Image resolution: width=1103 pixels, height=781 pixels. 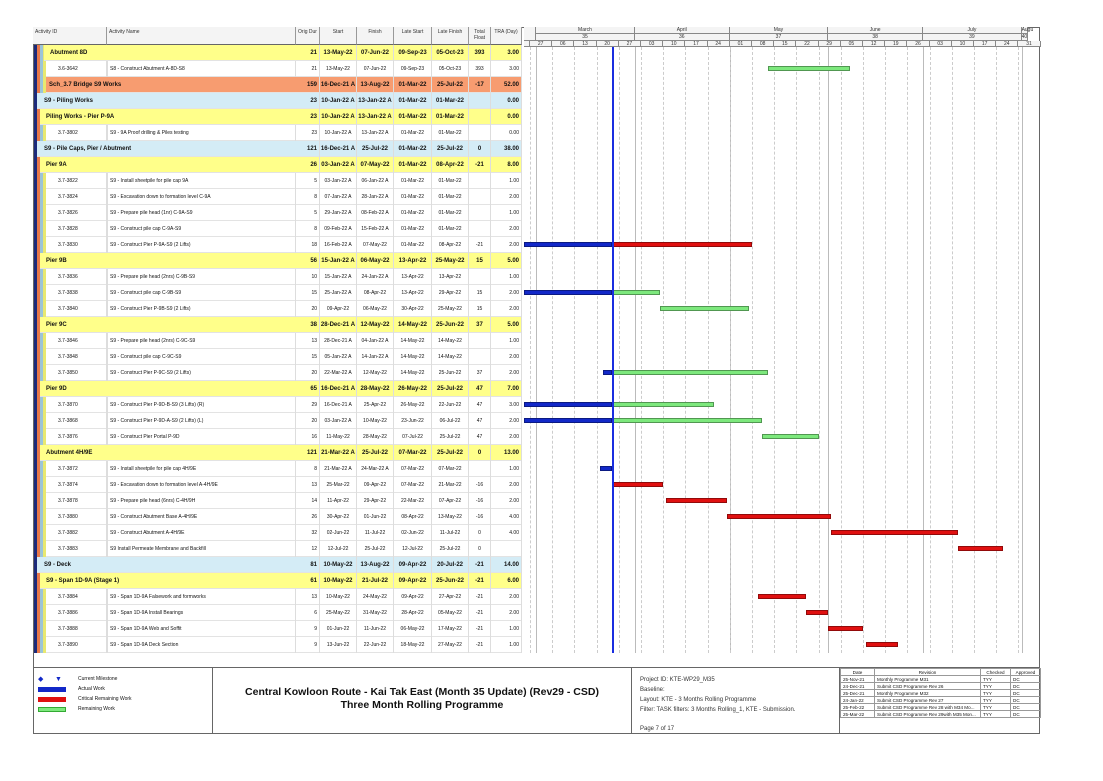 What do you see at coordinates (338, 645) in the screenshot?
I see `cell-start: 13-Jun-22` at bounding box center [338, 645].